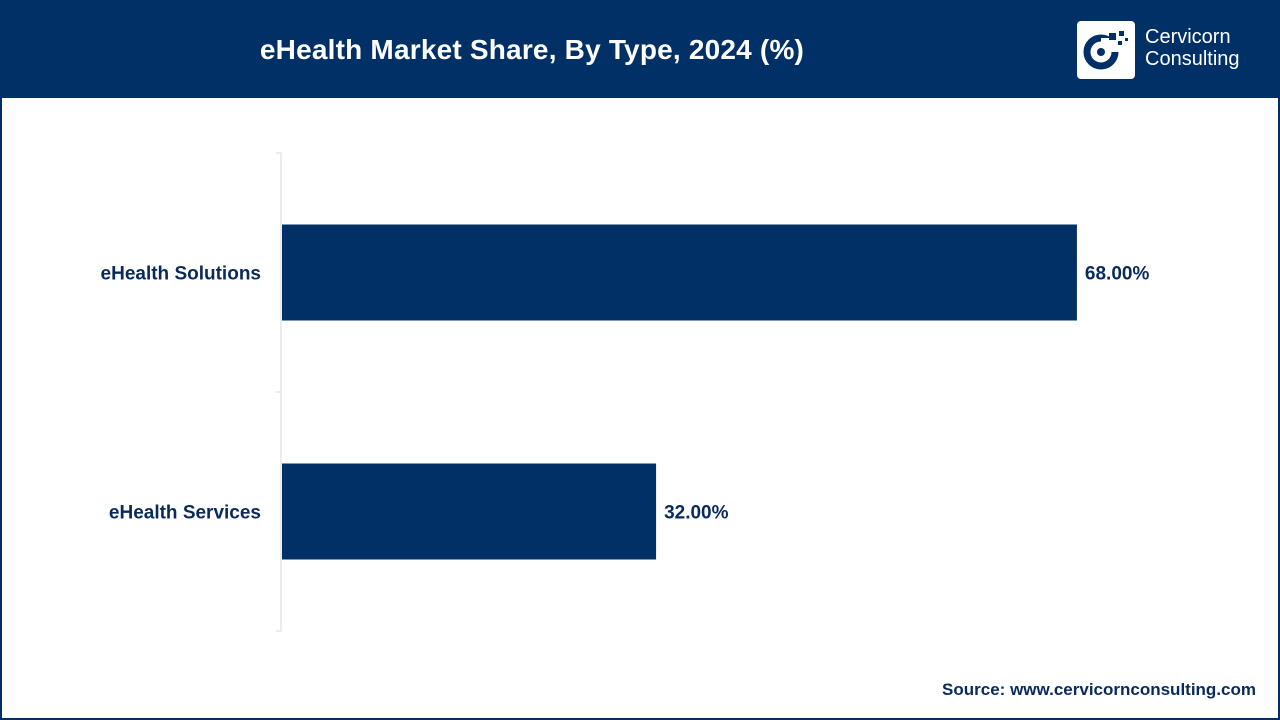 The width and height of the screenshot is (1280, 720). What do you see at coordinates (1106, 50) in the screenshot?
I see `logo-mark-icon` at bounding box center [1106, 50].